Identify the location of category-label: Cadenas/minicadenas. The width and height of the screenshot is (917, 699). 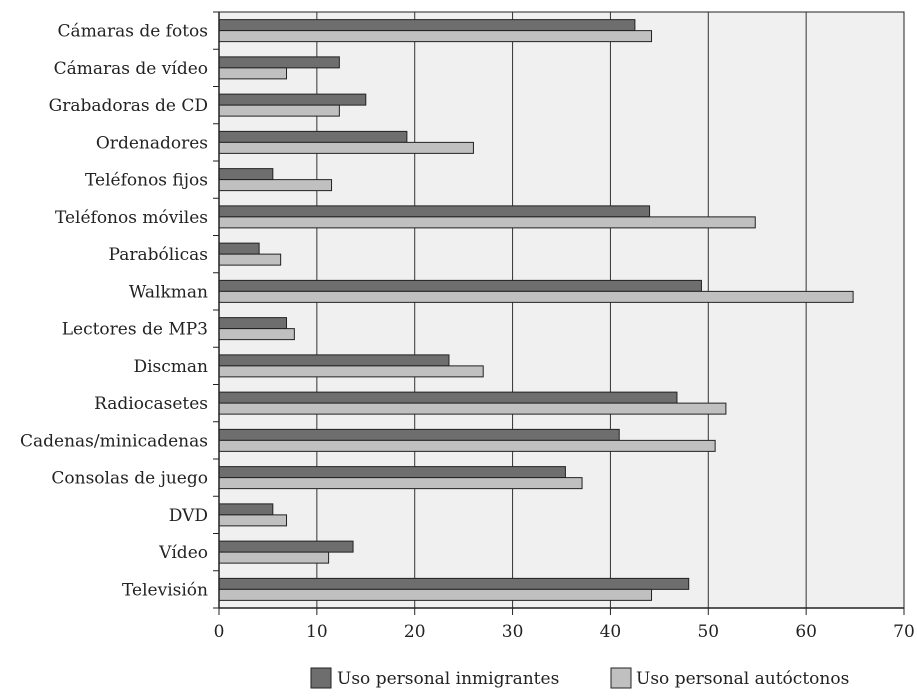
(114, 441).